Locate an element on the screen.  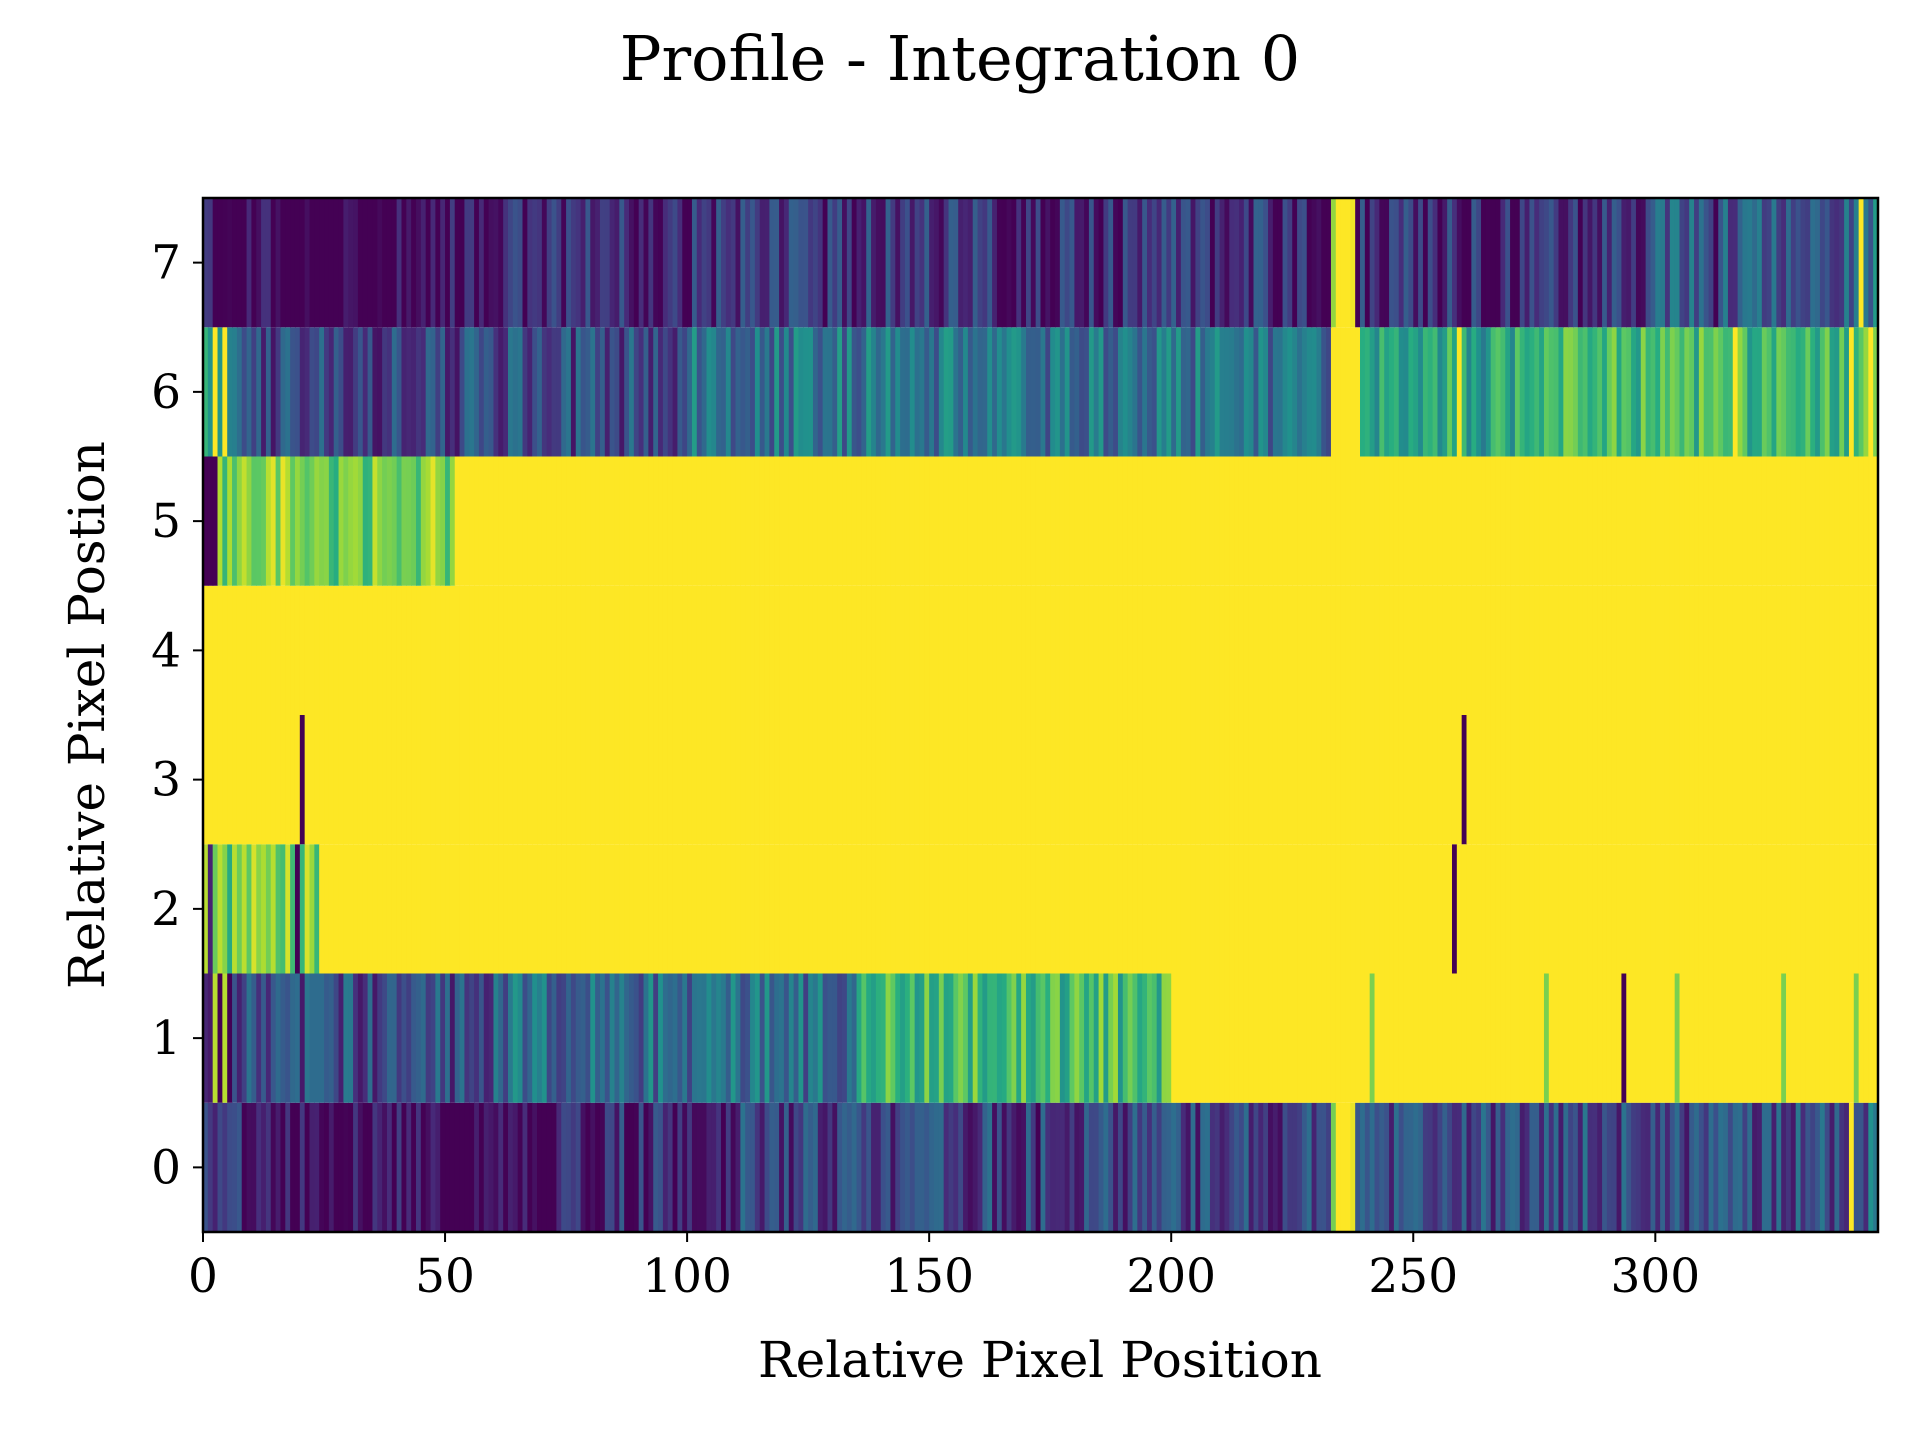
y-tick-label: 6 is located at coordinates (166, 392).